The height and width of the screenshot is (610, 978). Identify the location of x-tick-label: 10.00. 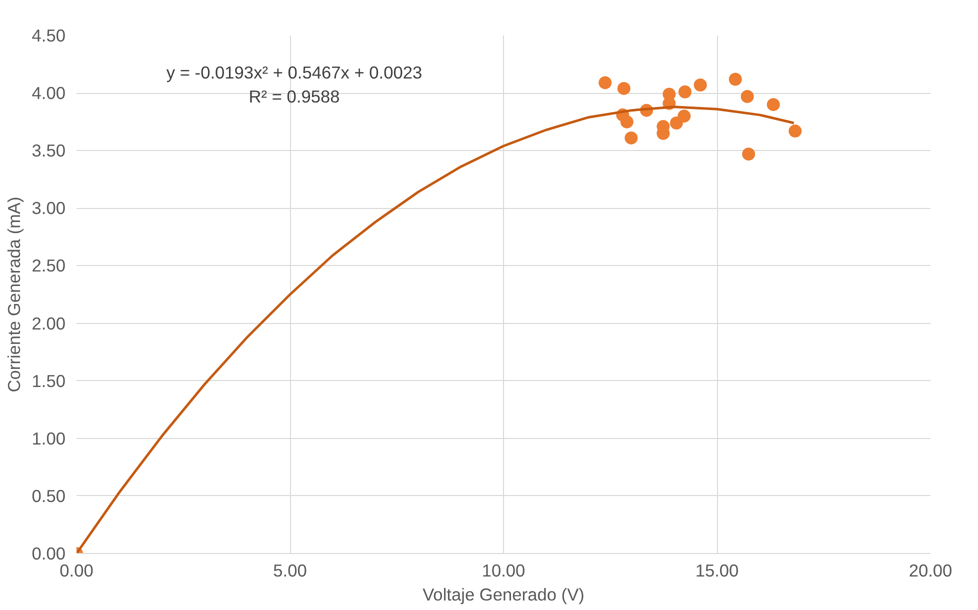
(504, 570).